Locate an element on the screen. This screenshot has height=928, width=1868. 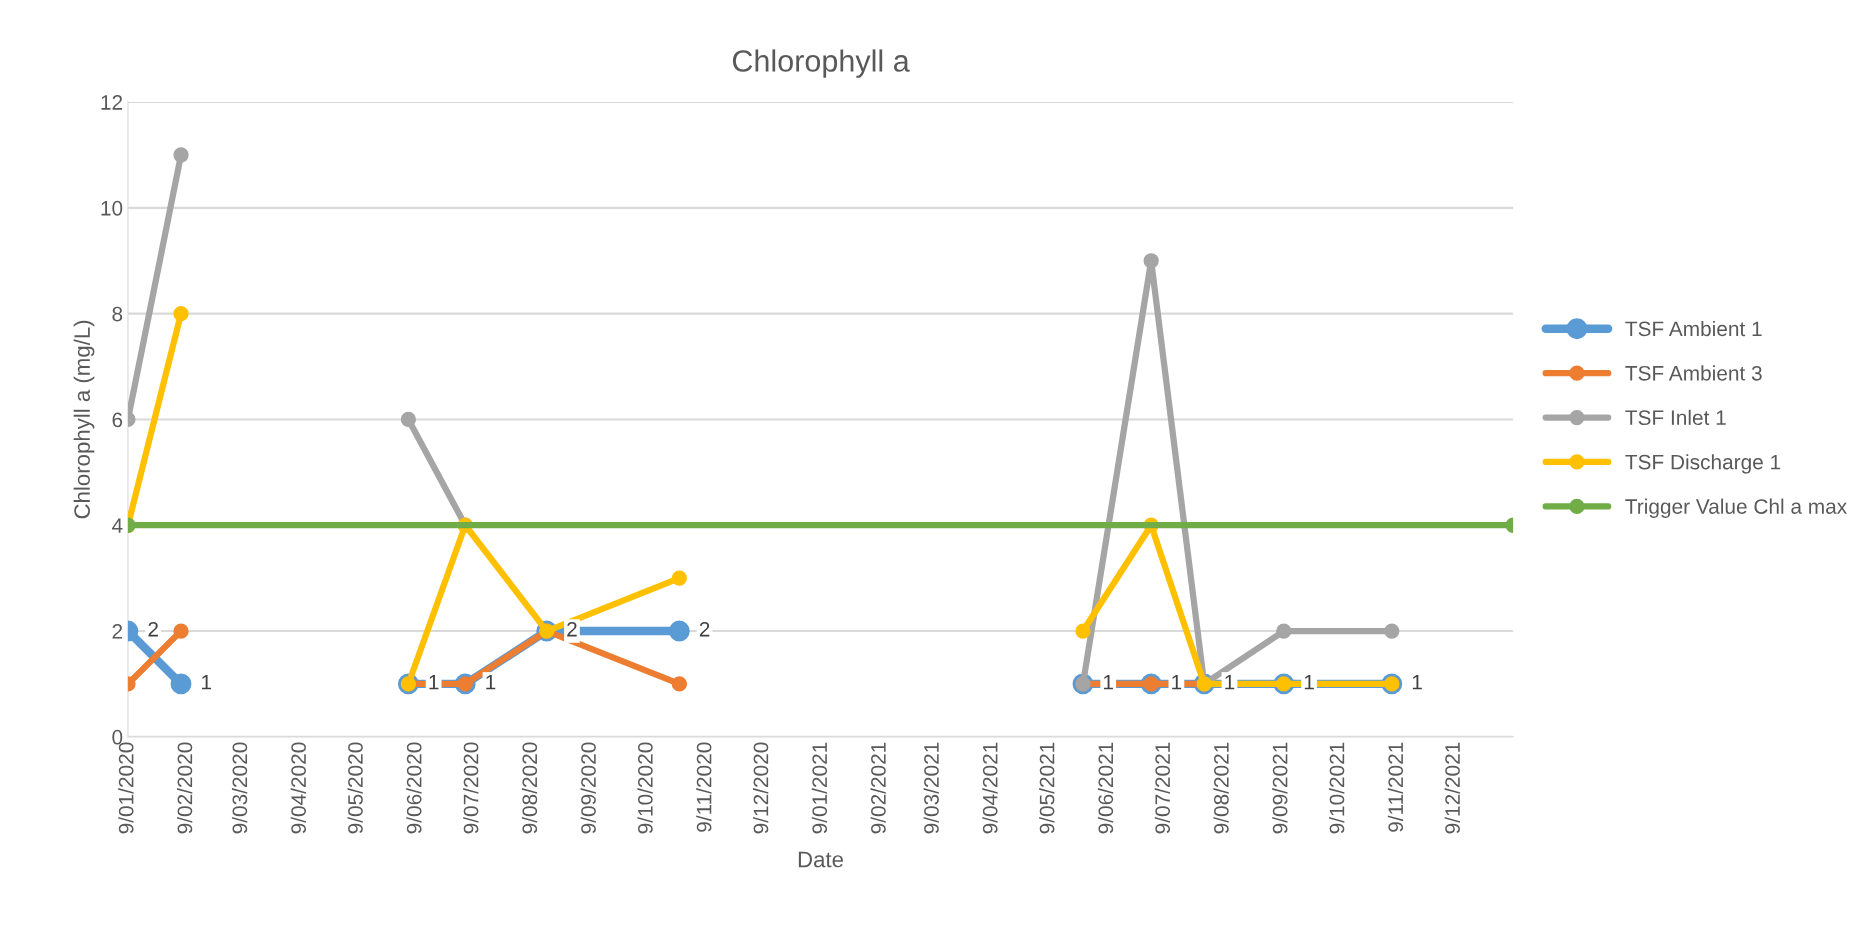
x-tick-label: 9/08/2021 is located at coordinates (1221, 788).